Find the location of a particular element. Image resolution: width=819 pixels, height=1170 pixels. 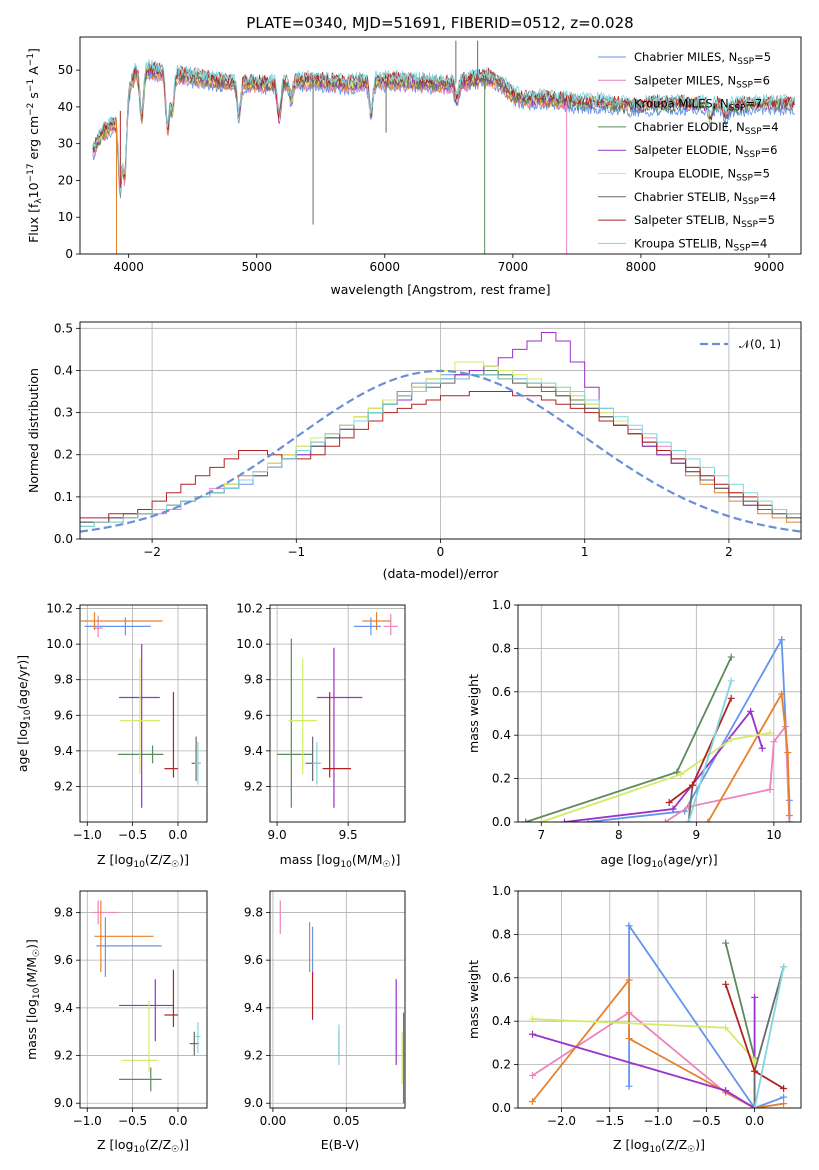

weight_vs_age-ylabel: mass weight is located at coordinates (473, 713).